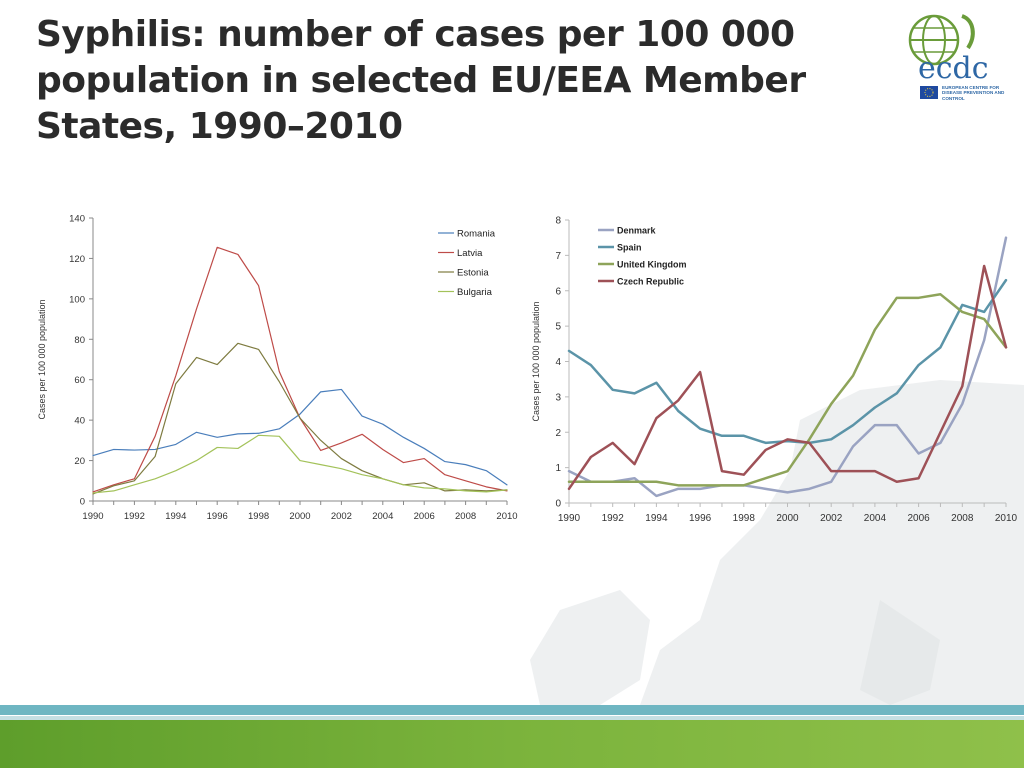 The height and width of the screenshot is (768, 1024). Describe the element at coordinates (941, 40) in the screenshot. I see `globe-icon` at that location.